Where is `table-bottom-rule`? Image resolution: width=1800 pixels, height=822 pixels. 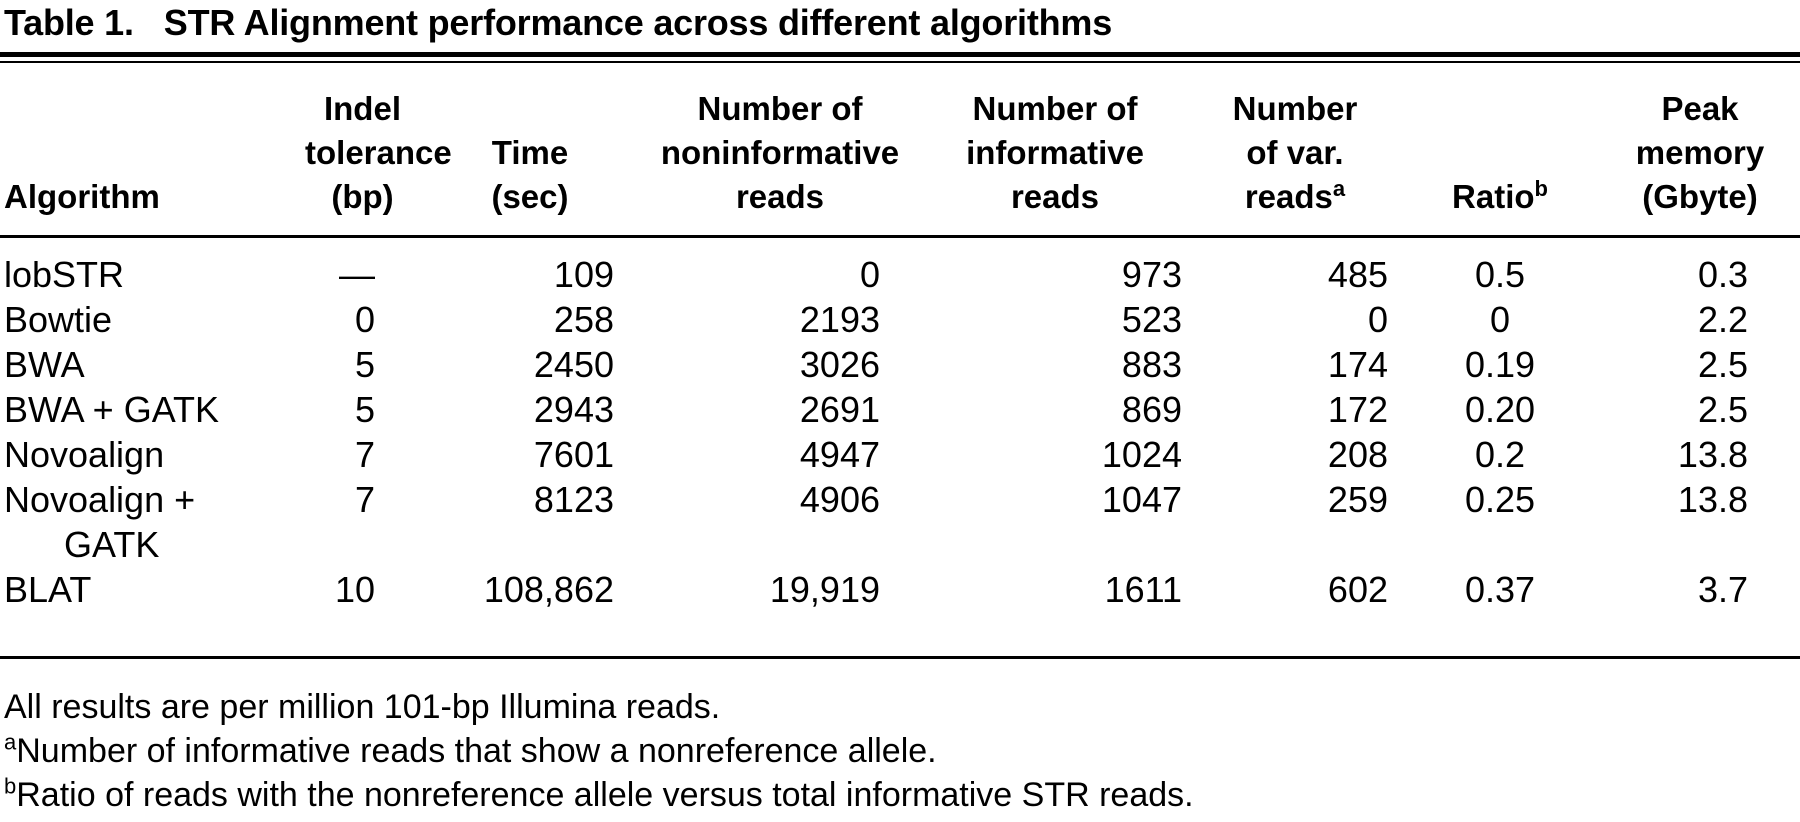 table-bottom-rule is located at coordinates (900, 657).